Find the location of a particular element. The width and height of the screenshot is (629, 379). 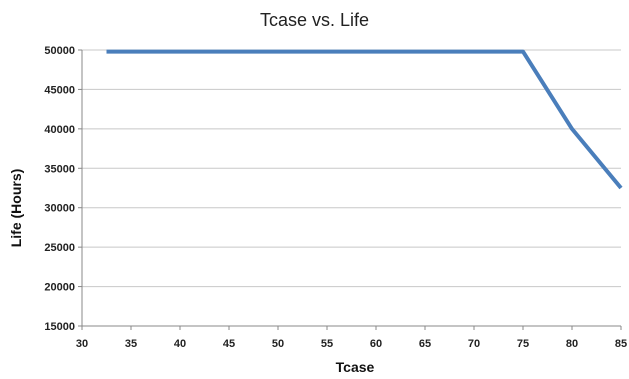

y-tick-label: 35000 is located at coordinates (59, 169).